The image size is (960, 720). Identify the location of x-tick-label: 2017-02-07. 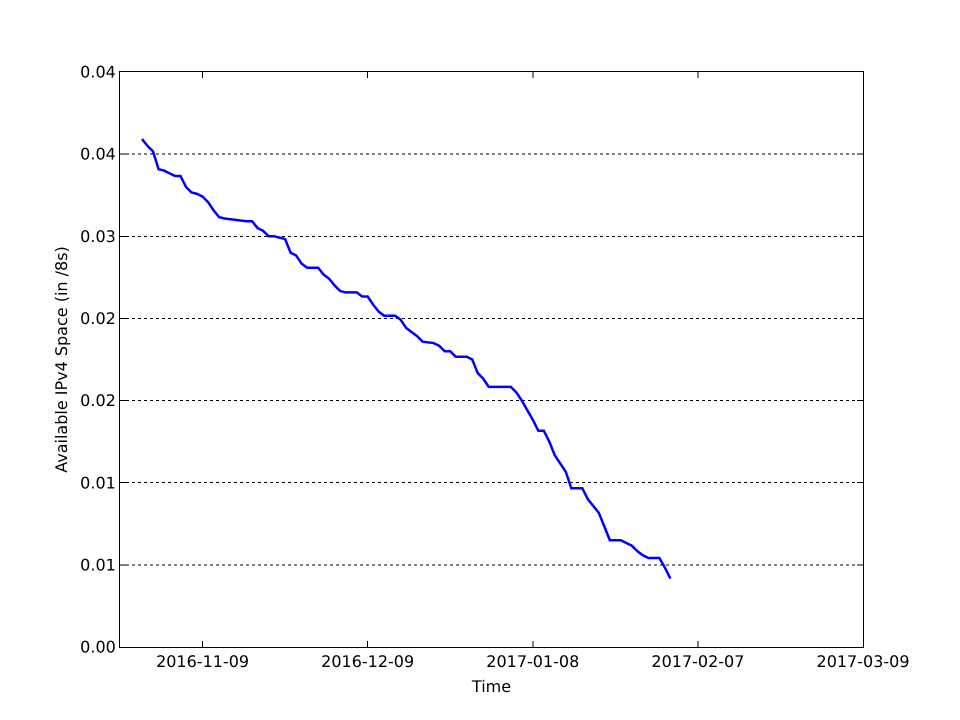
(697, 662).